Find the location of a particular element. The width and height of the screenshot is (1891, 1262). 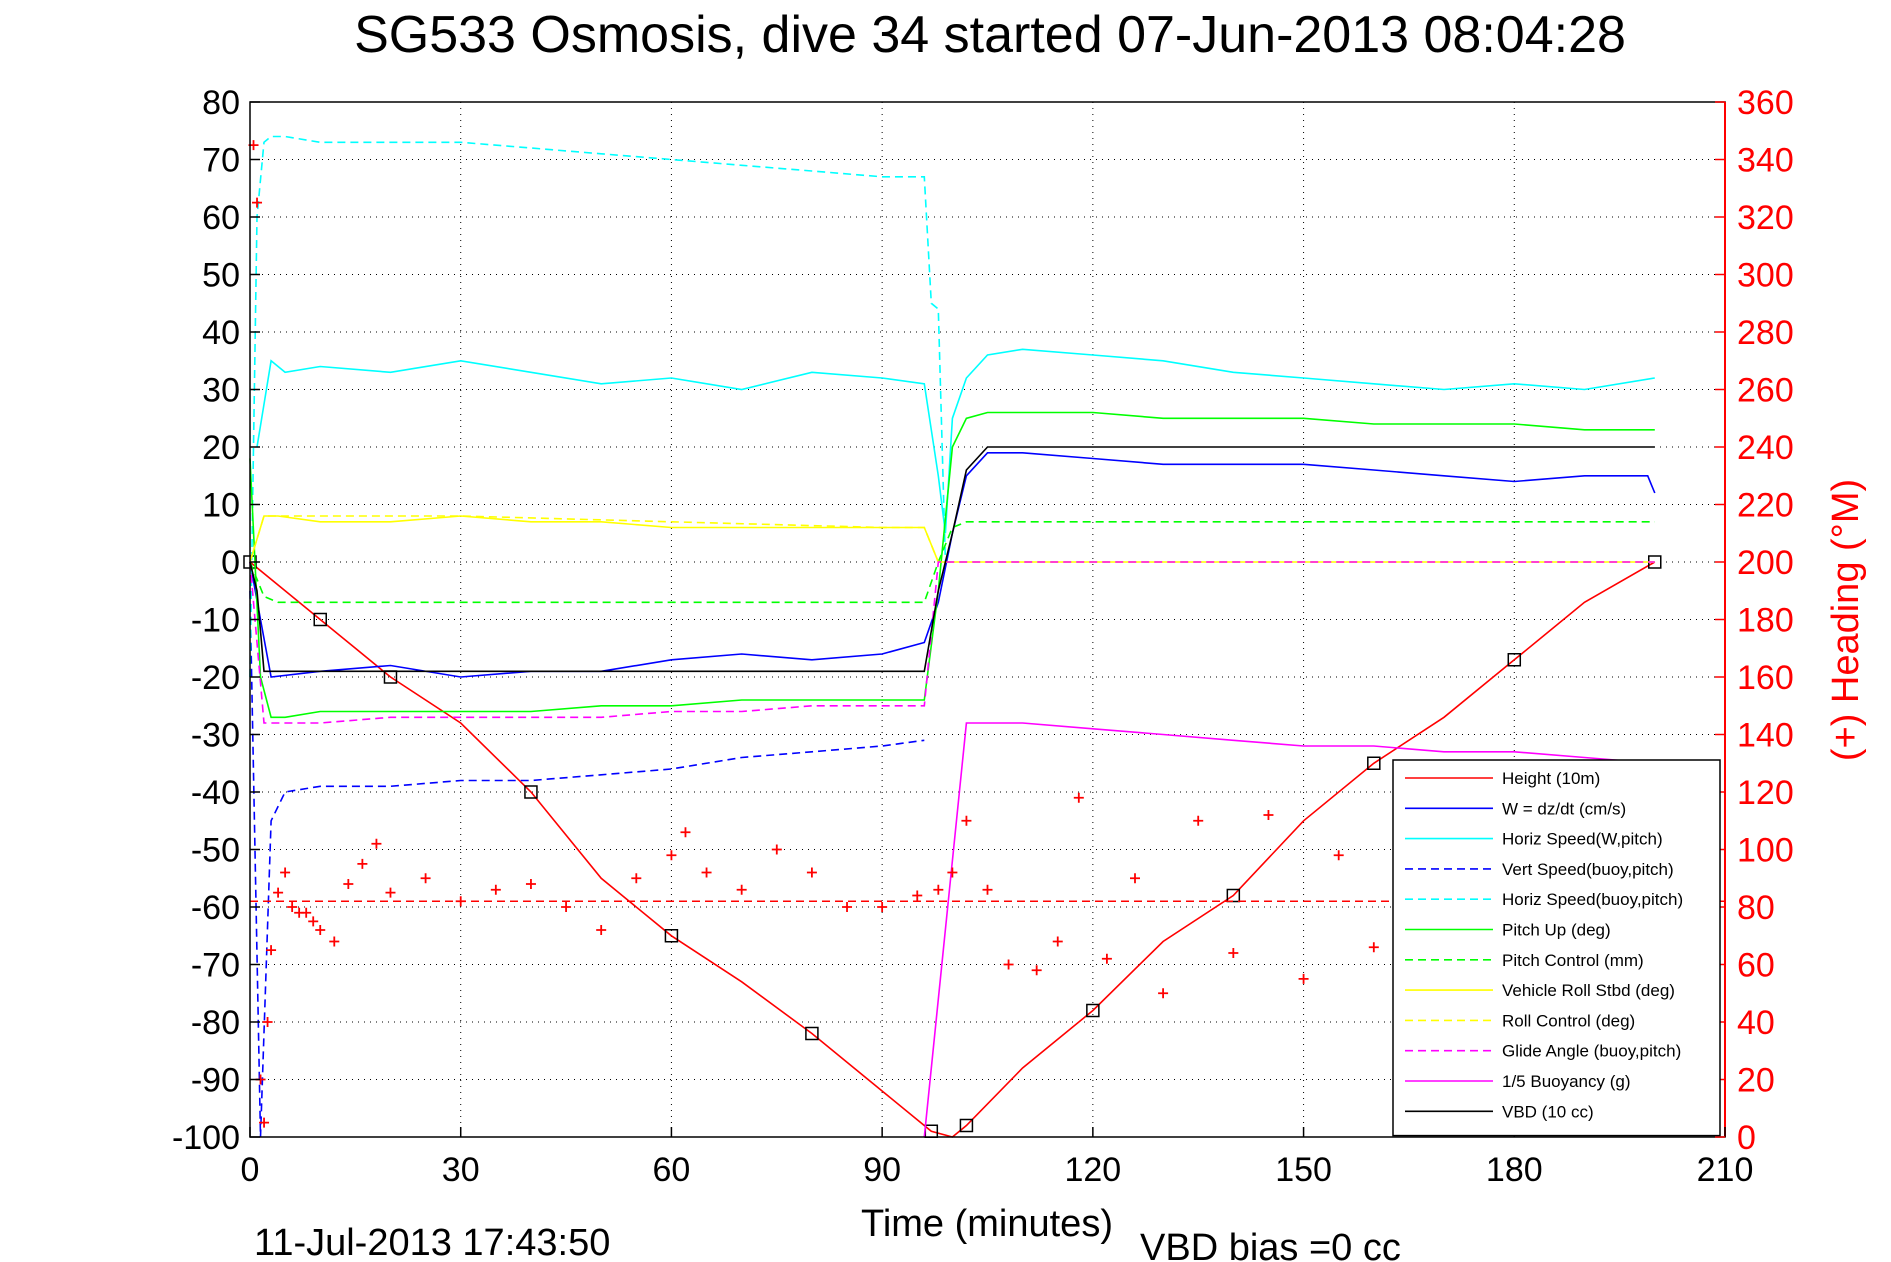

right-tick-label: 200 is located at coordinates (1765, 563).